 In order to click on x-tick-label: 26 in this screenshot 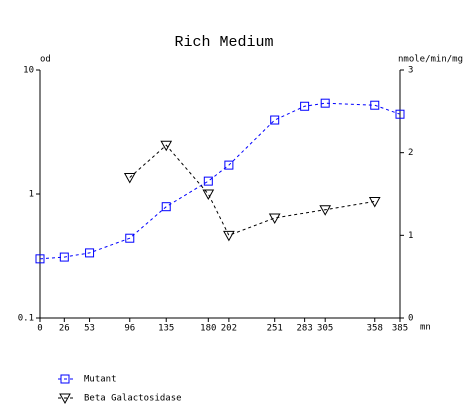, I will do `click(64, 329)`.